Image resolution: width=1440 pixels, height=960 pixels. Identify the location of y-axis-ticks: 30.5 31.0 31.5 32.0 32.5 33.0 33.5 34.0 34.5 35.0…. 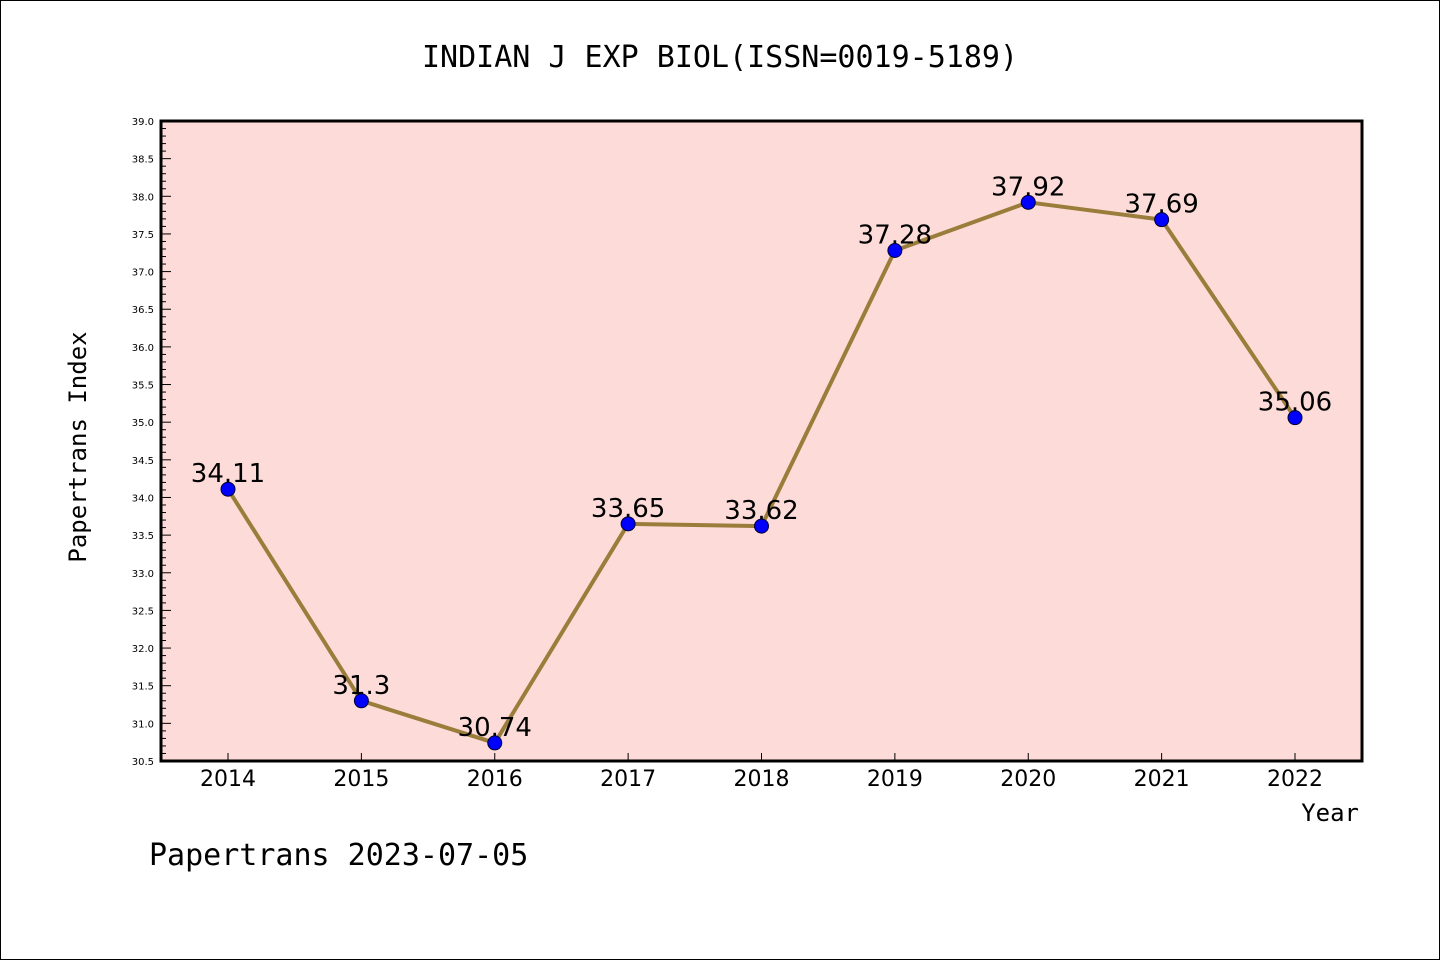
(151, 442).